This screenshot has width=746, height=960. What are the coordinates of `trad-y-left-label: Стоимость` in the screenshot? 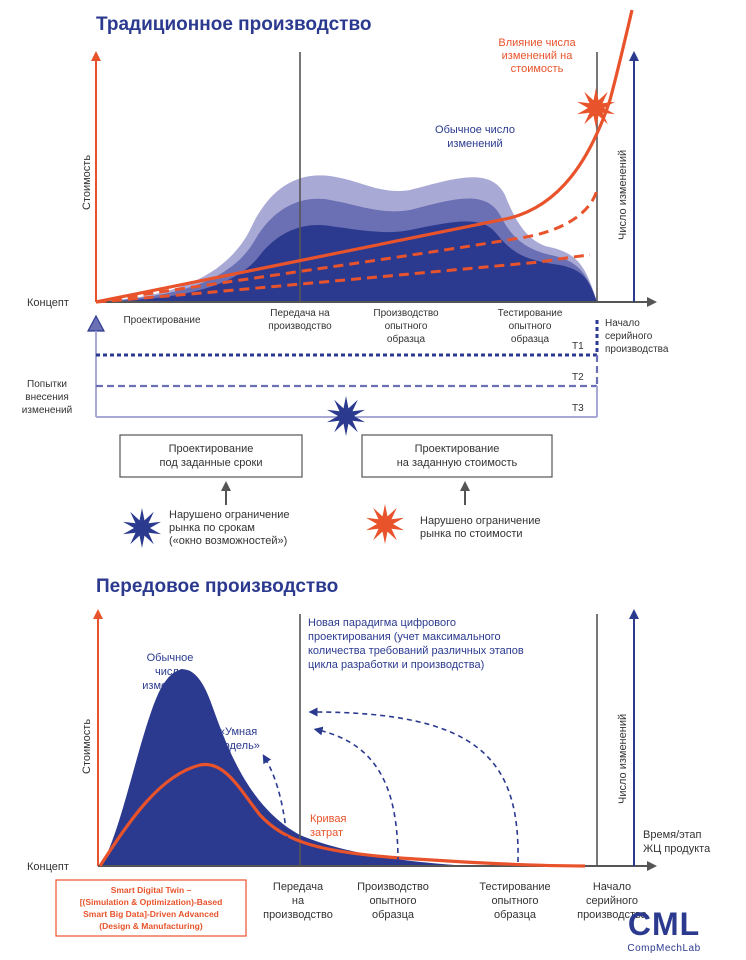 It's located at (87, 182).